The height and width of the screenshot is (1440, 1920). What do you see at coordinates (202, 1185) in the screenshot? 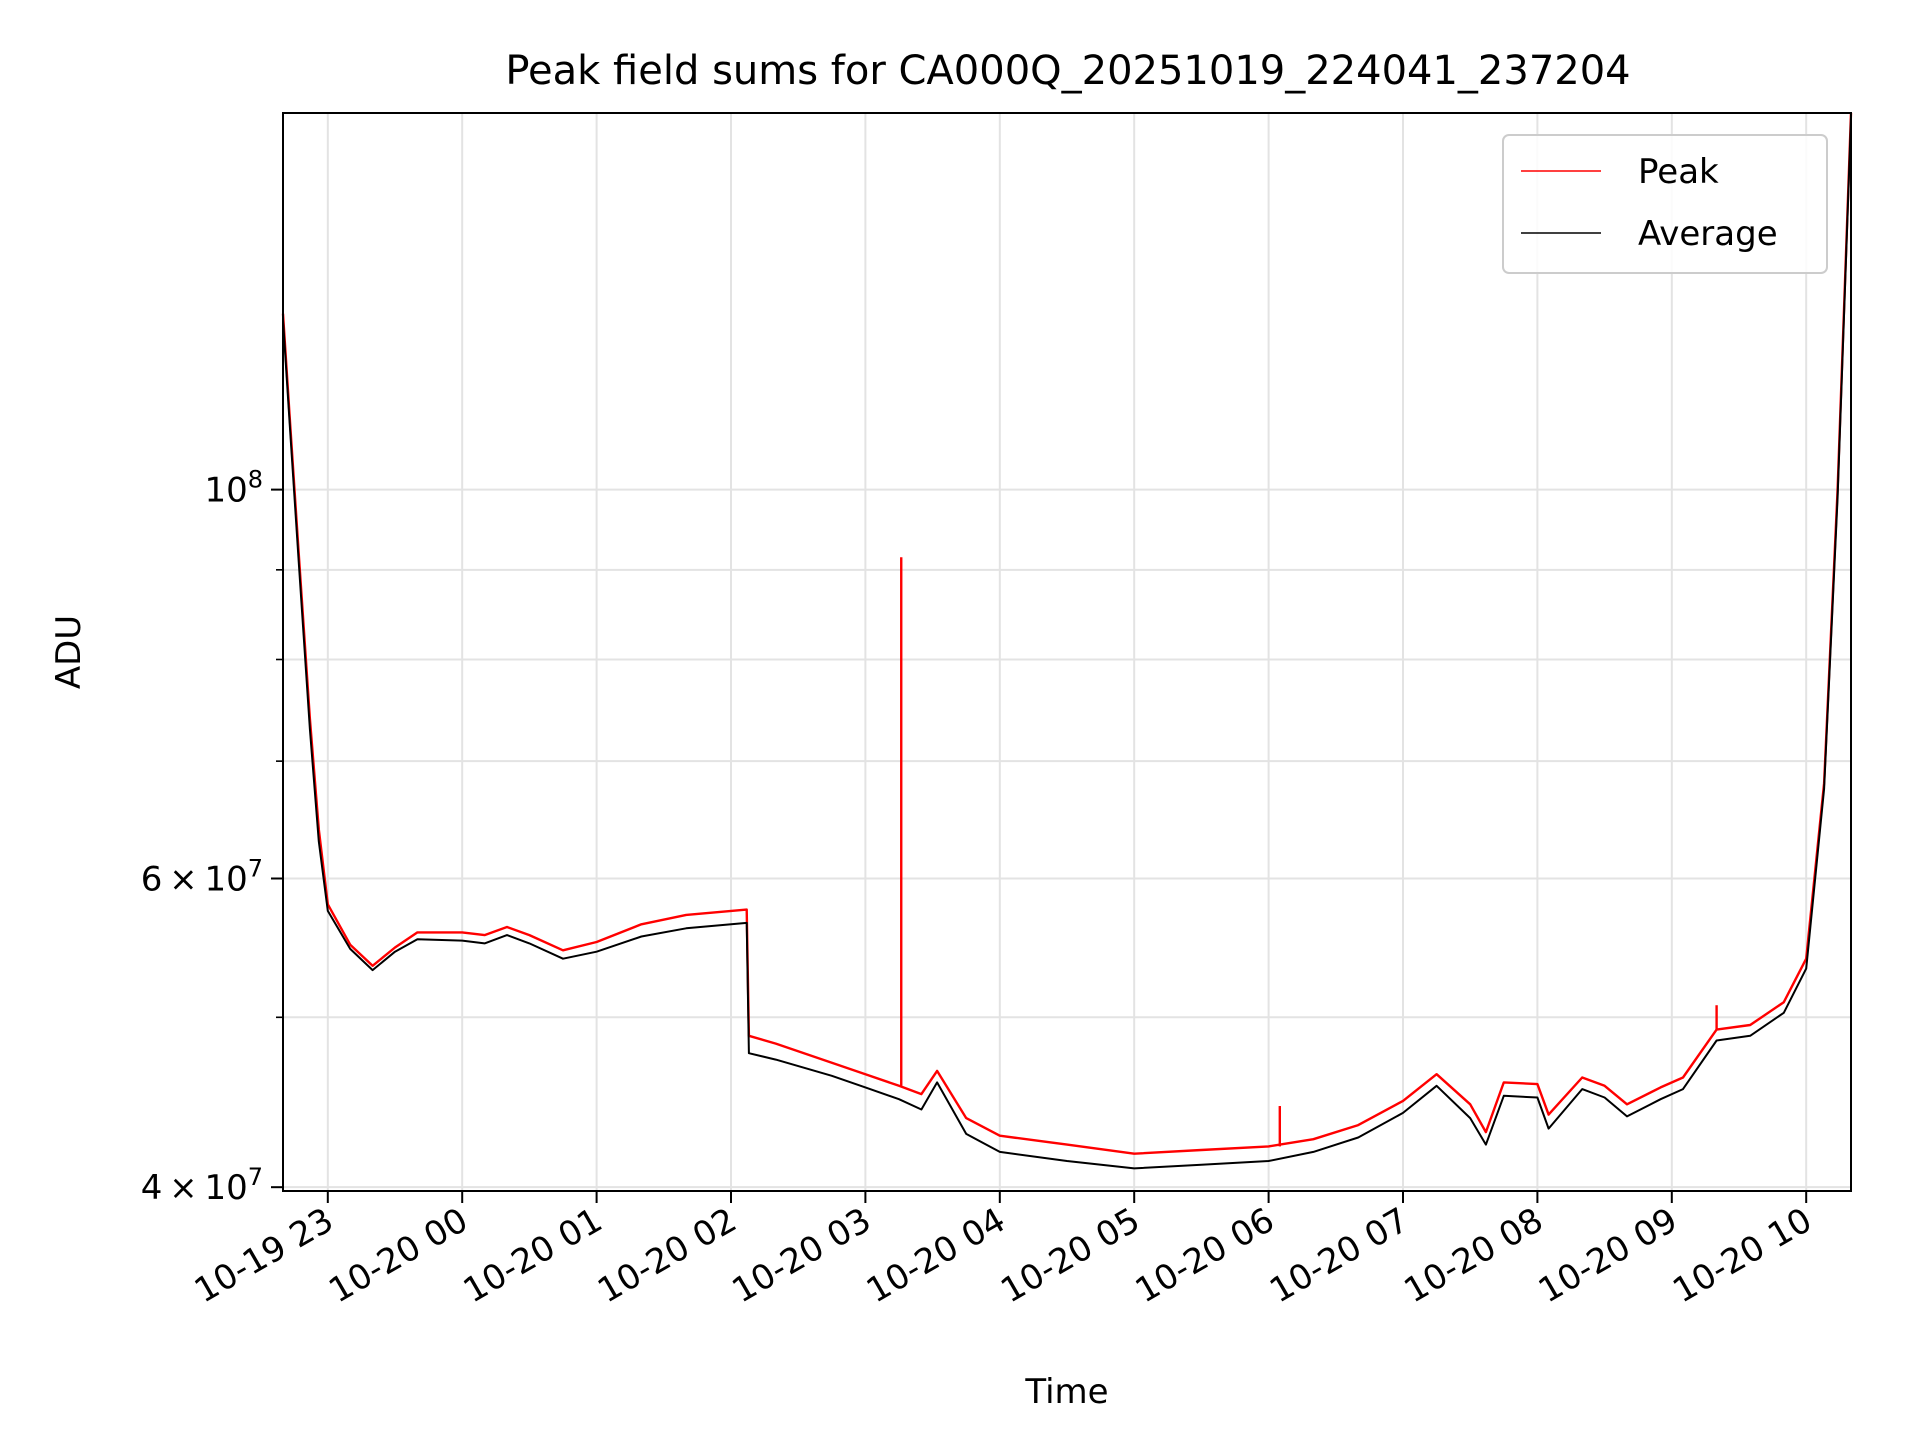
I see `y-tick-label: 4 × 107` at bounding box center [202, 1185].